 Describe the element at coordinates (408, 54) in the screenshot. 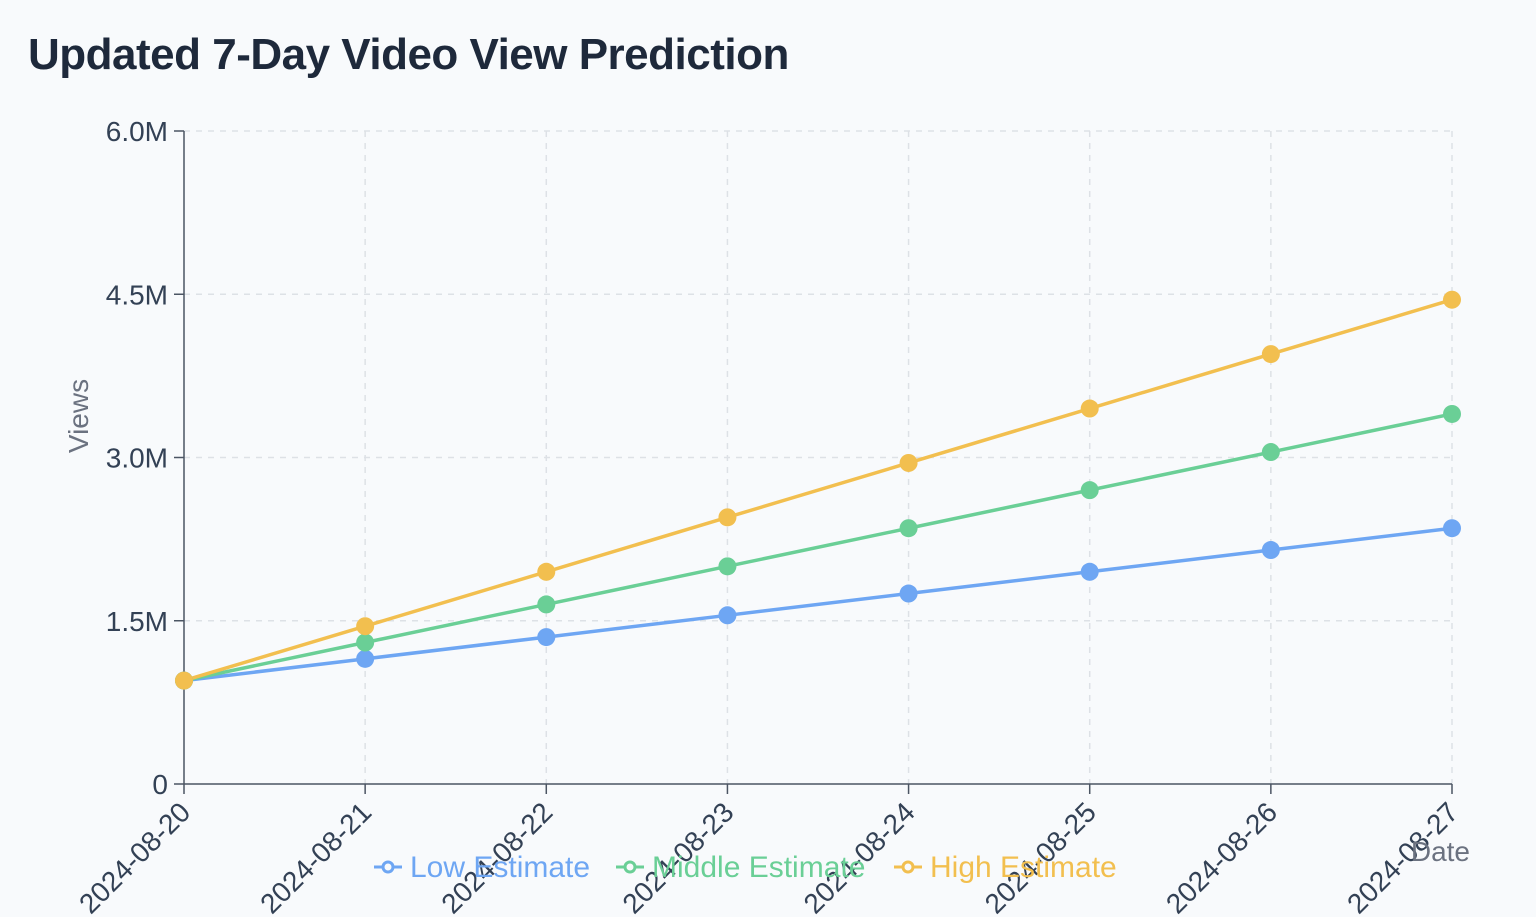

I see `chart-title: Updated 7-Day Video View Prediction` at that location.